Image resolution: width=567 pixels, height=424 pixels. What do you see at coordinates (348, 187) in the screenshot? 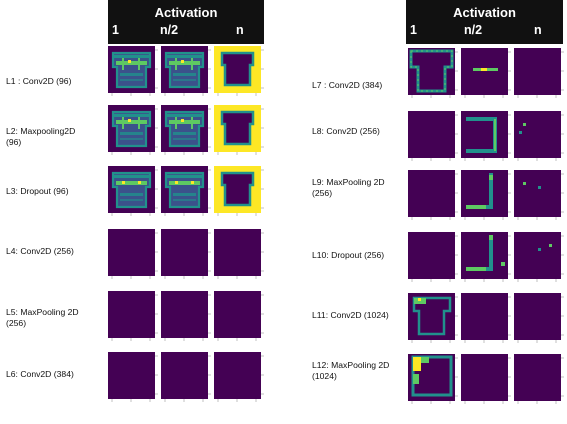
I see `layer-label-l9: L9: MaxPooling 2D (256)` at bounding box center [348, 187].